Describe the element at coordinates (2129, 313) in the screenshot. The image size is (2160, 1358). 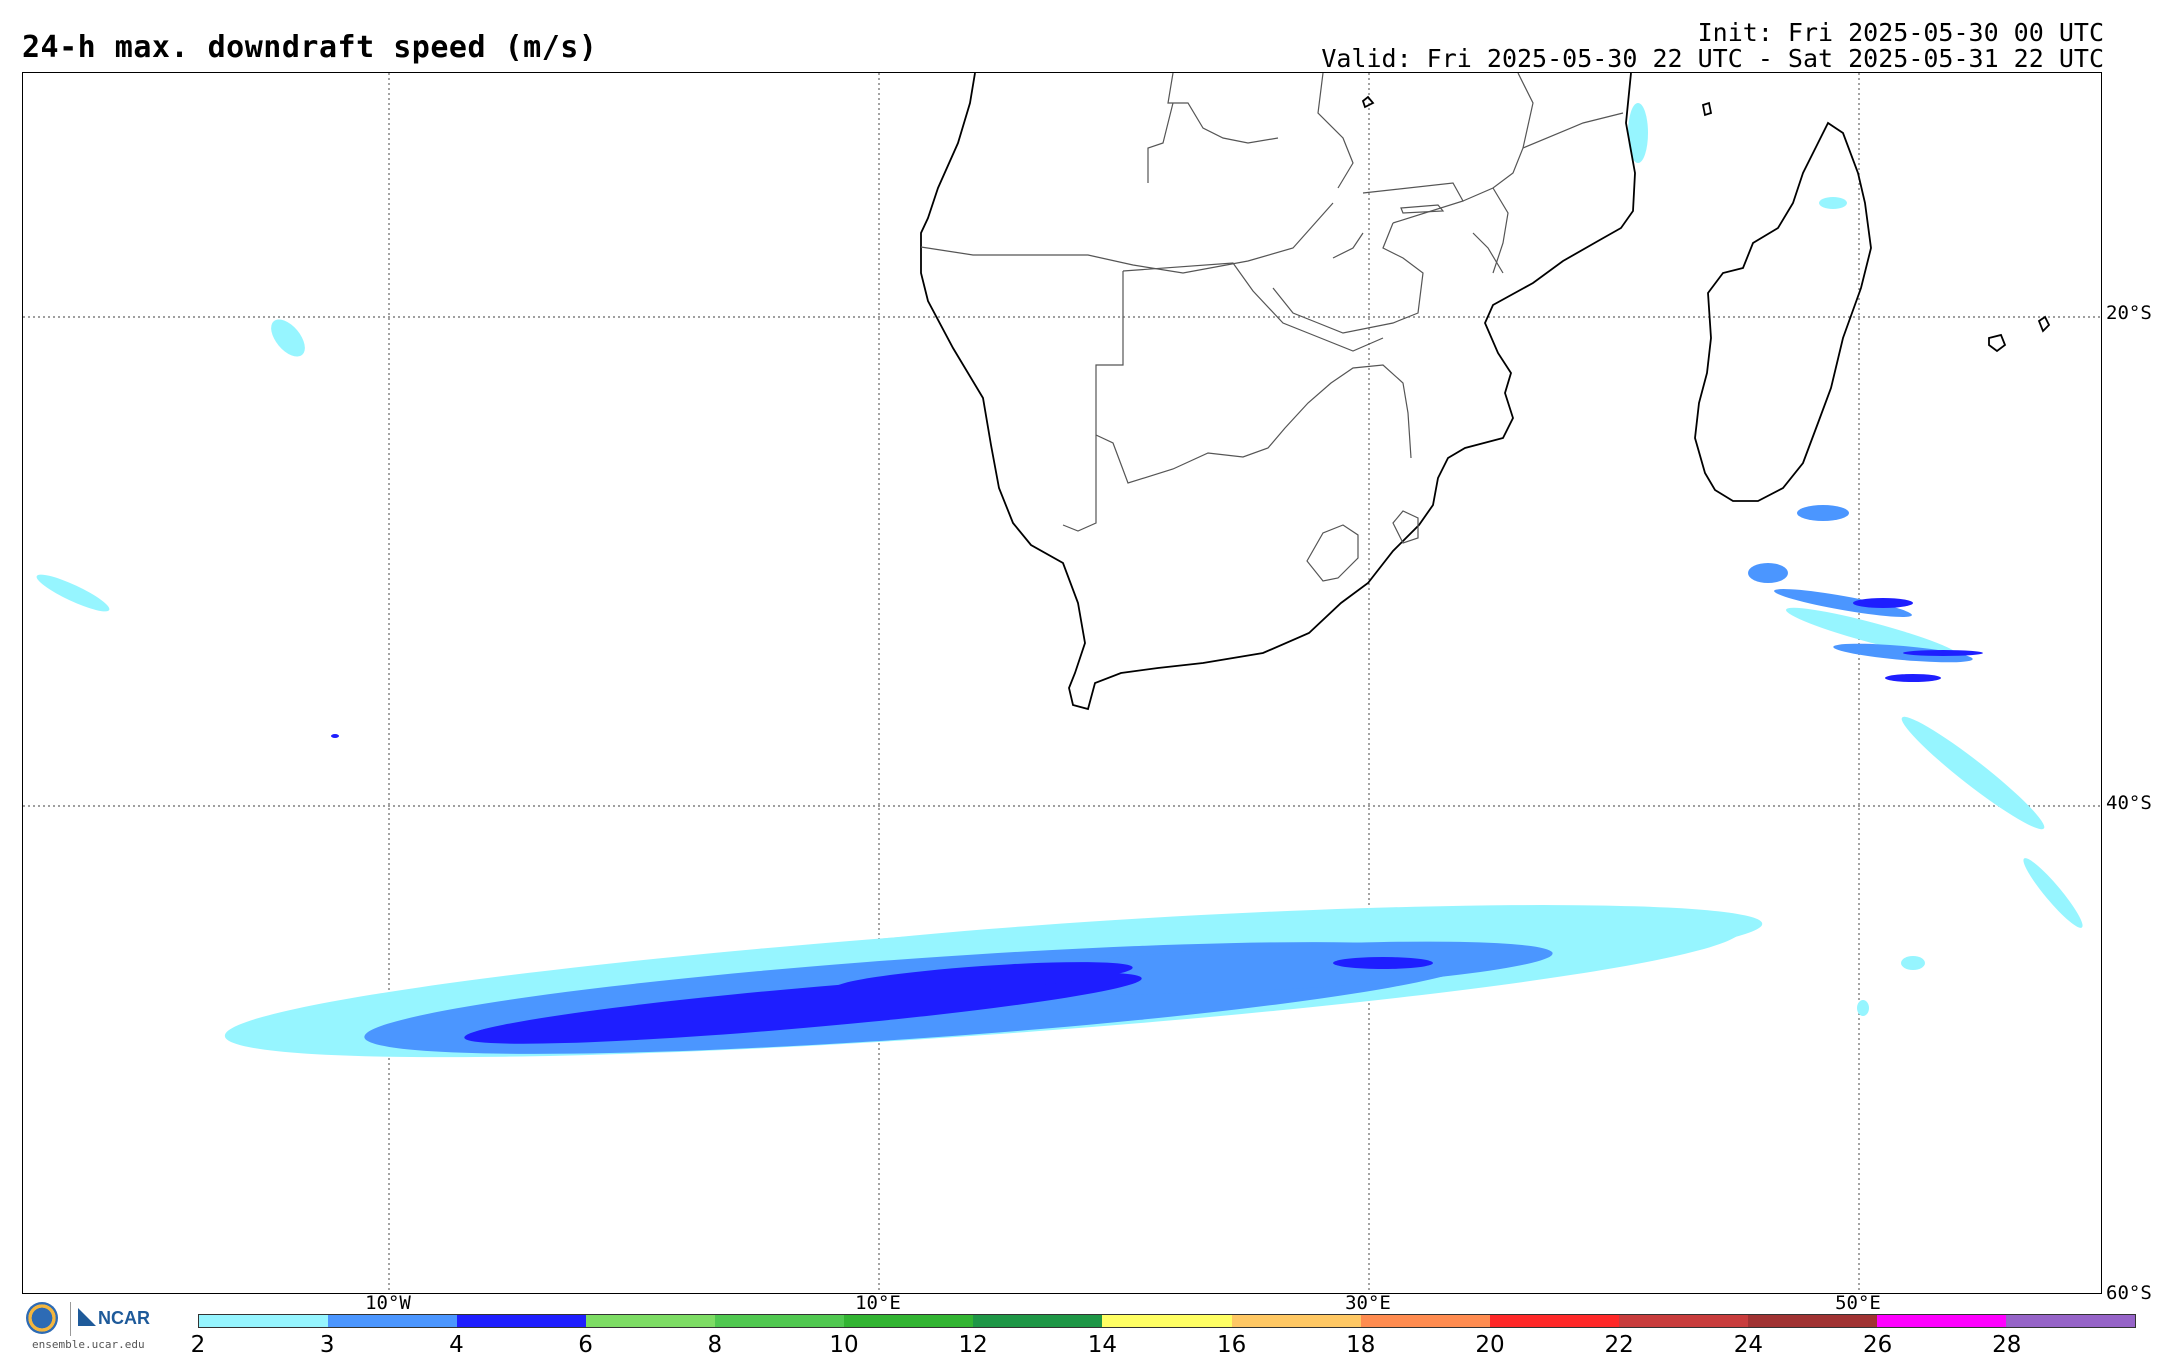
I see `lat-label-20s: 20°S` at that location.